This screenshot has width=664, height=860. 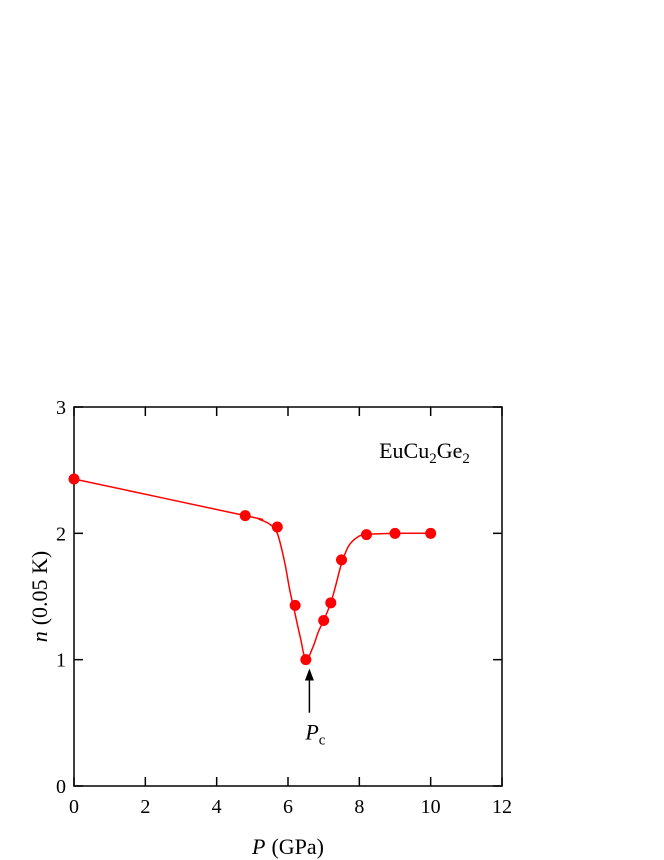 What do you see at coordinates (145, 807) in the screenshot?
I see `x-tick-label: 2` at bounding box center [145, 807].